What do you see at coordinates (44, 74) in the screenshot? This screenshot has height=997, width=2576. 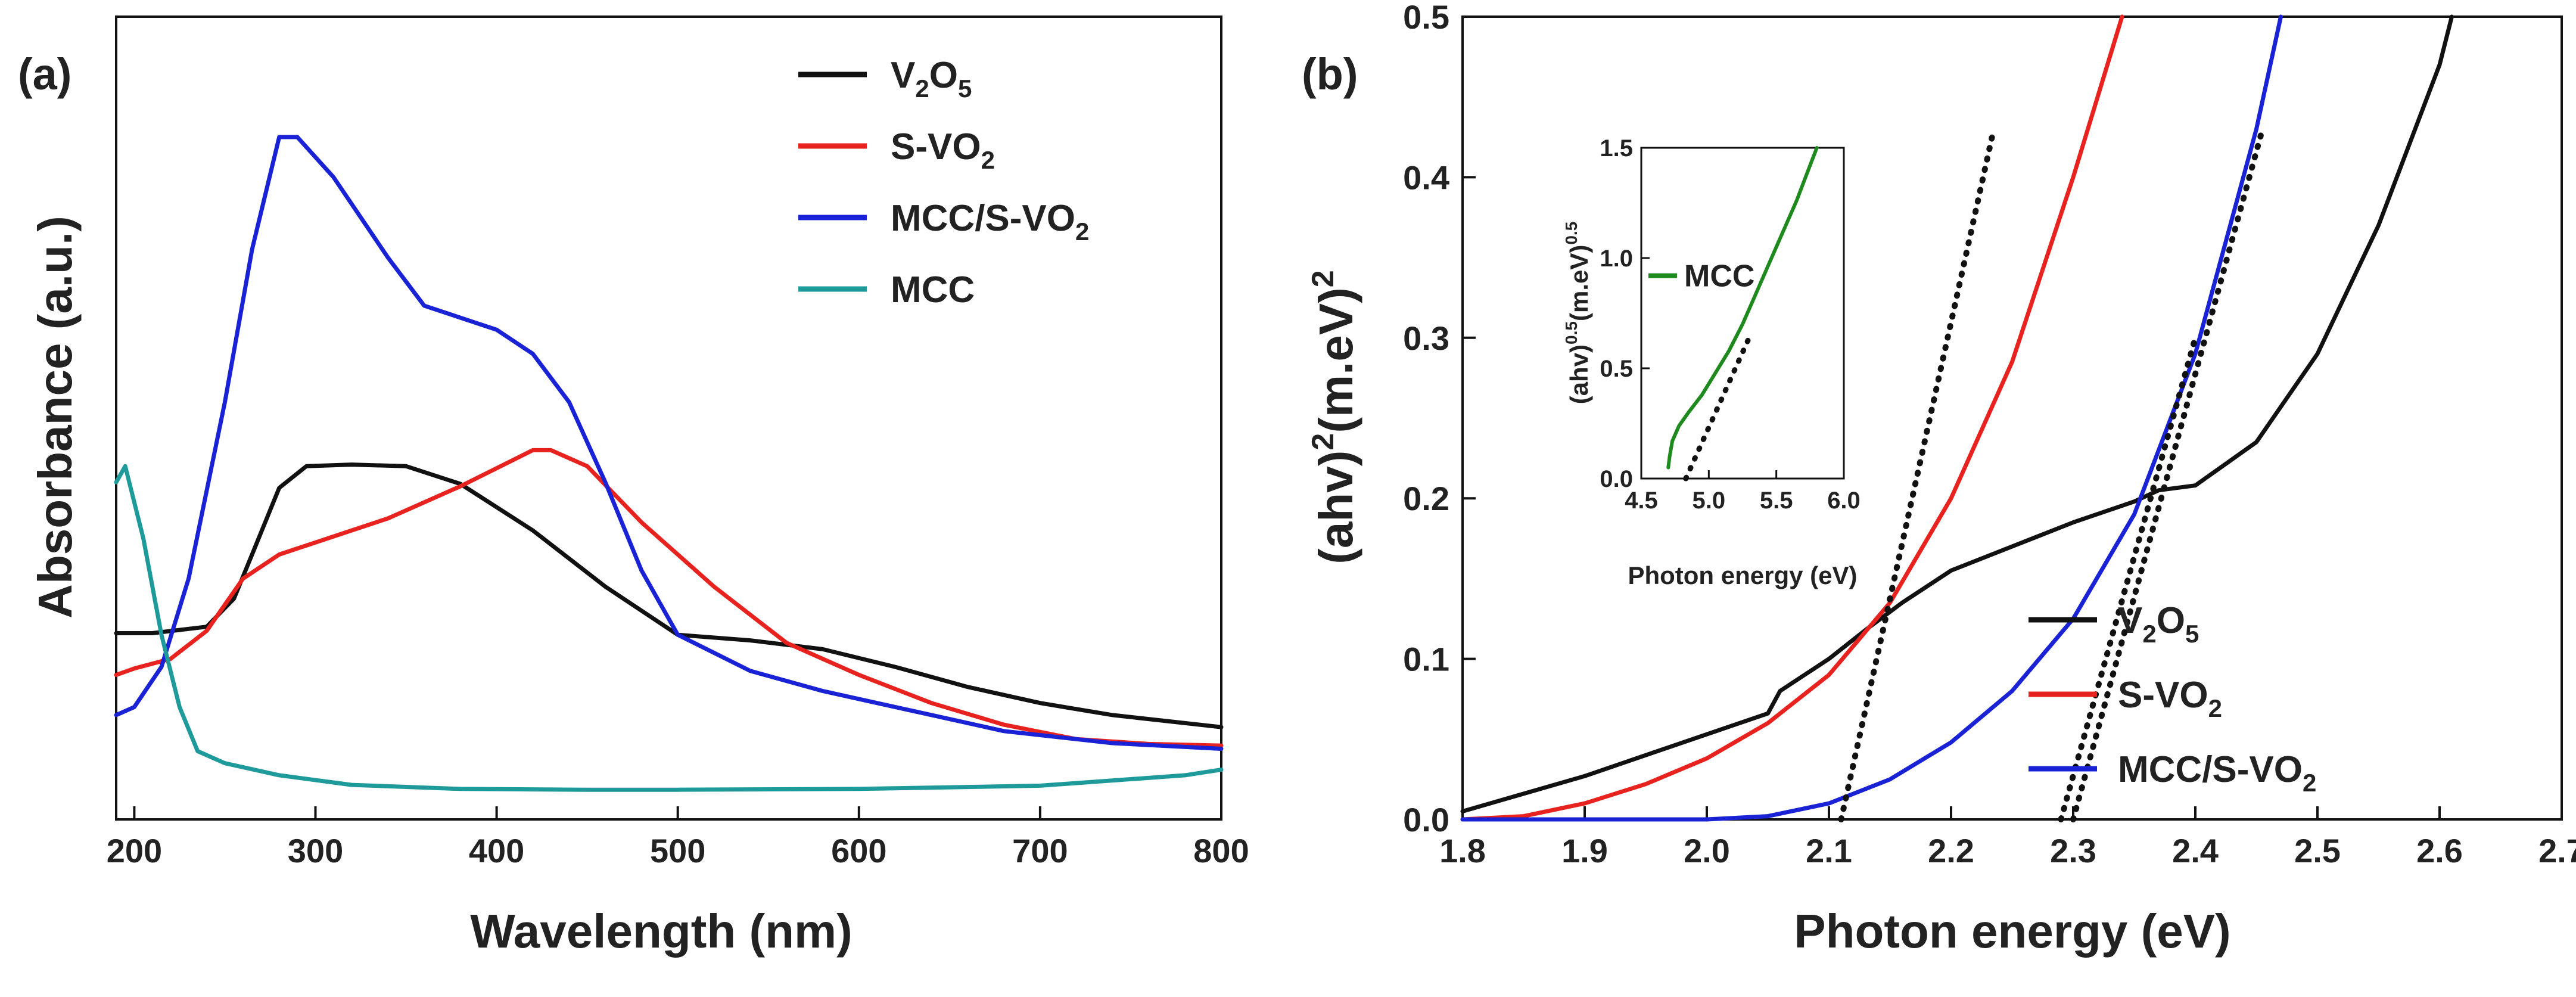 I see `panel-a-label: (a)` at bounding box center [44, 74].